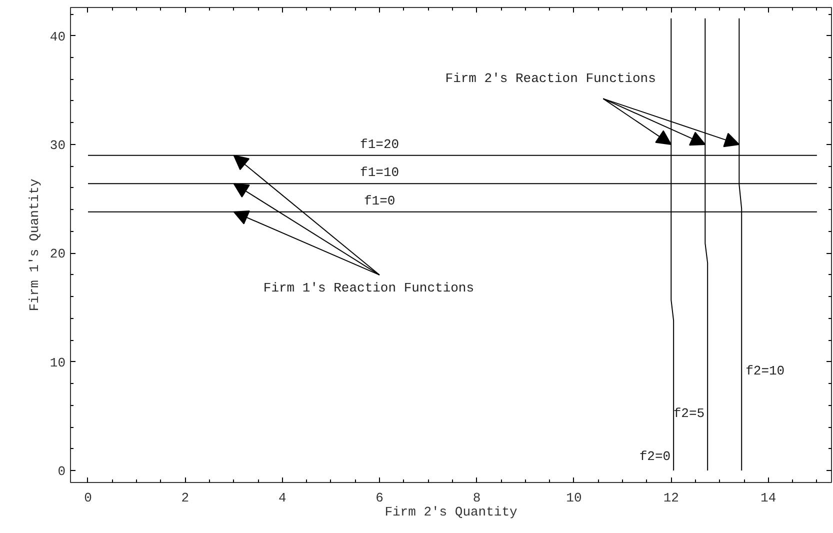 Image resolution: width=833 pixels, height=533 pixels. What do you see at coordinates (451, 512) in the screenshot?
I see `x-axis-title: Firm 2's Quantity` at bounding box center [451, 512].